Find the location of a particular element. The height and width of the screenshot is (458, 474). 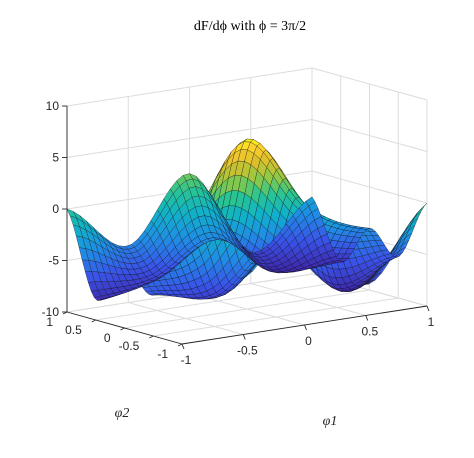

z-tick-label: -10 is located at coordinates (51, 312).